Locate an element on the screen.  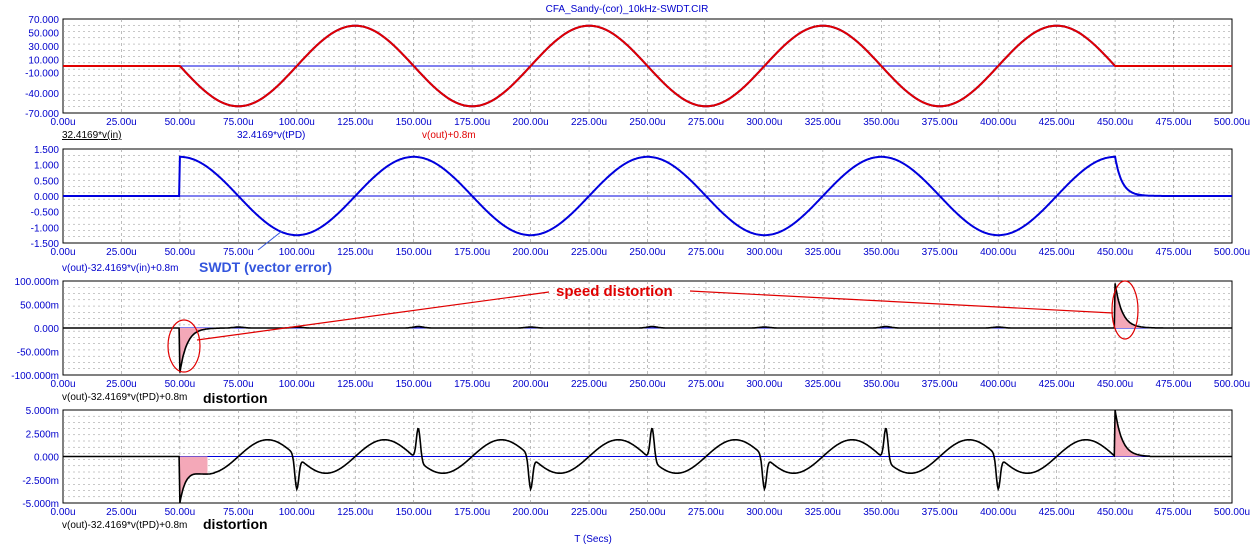
y-tick-label: 0.500 is located at coordinates (46, 181).